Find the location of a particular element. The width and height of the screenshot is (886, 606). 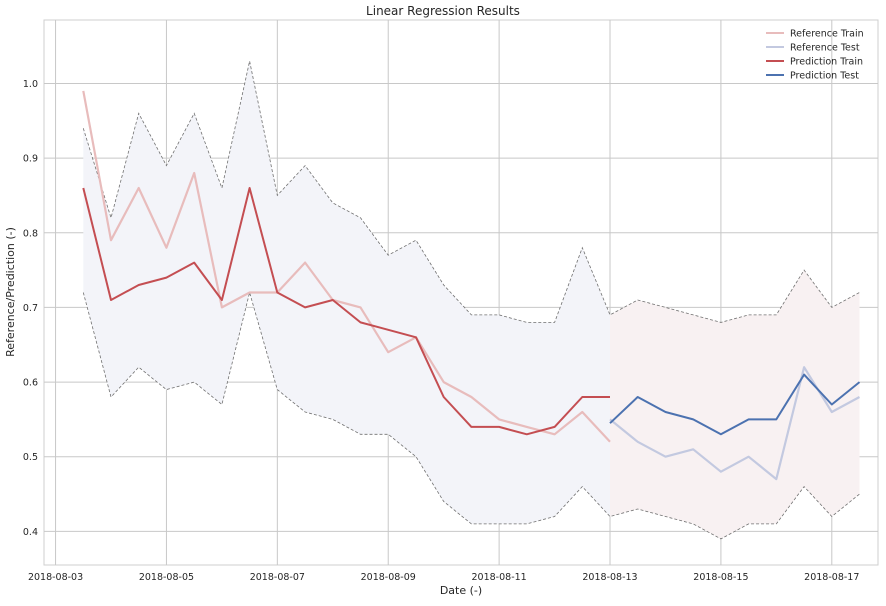

legend-label: Reference Train is located at coordinates (827, 34).